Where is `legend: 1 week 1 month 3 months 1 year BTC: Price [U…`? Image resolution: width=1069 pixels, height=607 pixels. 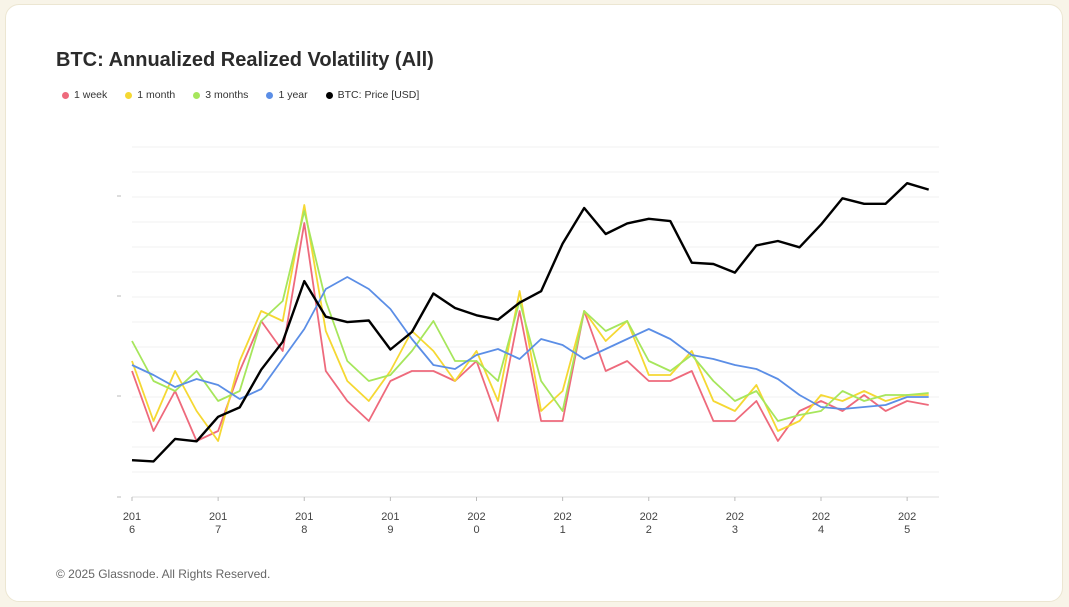 legend: 1 week 1 month 3 months 1 year BTC: Price [U… is located at coordinates (240, 95).